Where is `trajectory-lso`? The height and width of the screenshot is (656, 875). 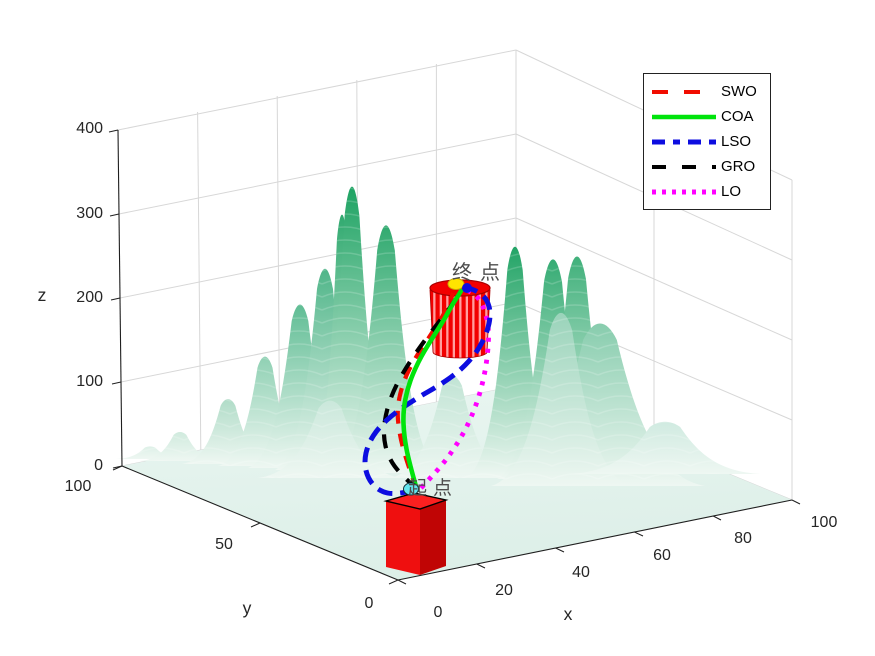
trajectory-lso is located at coordinates (427, 391).